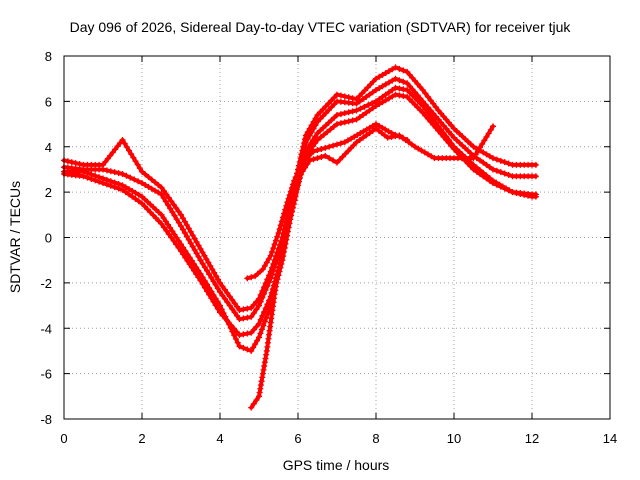 The image size is (640, 480). What do you see at coordinates (46, 419) in the screenshot?
I see `y-tick-label: -8` at bounding box center [46, 419].